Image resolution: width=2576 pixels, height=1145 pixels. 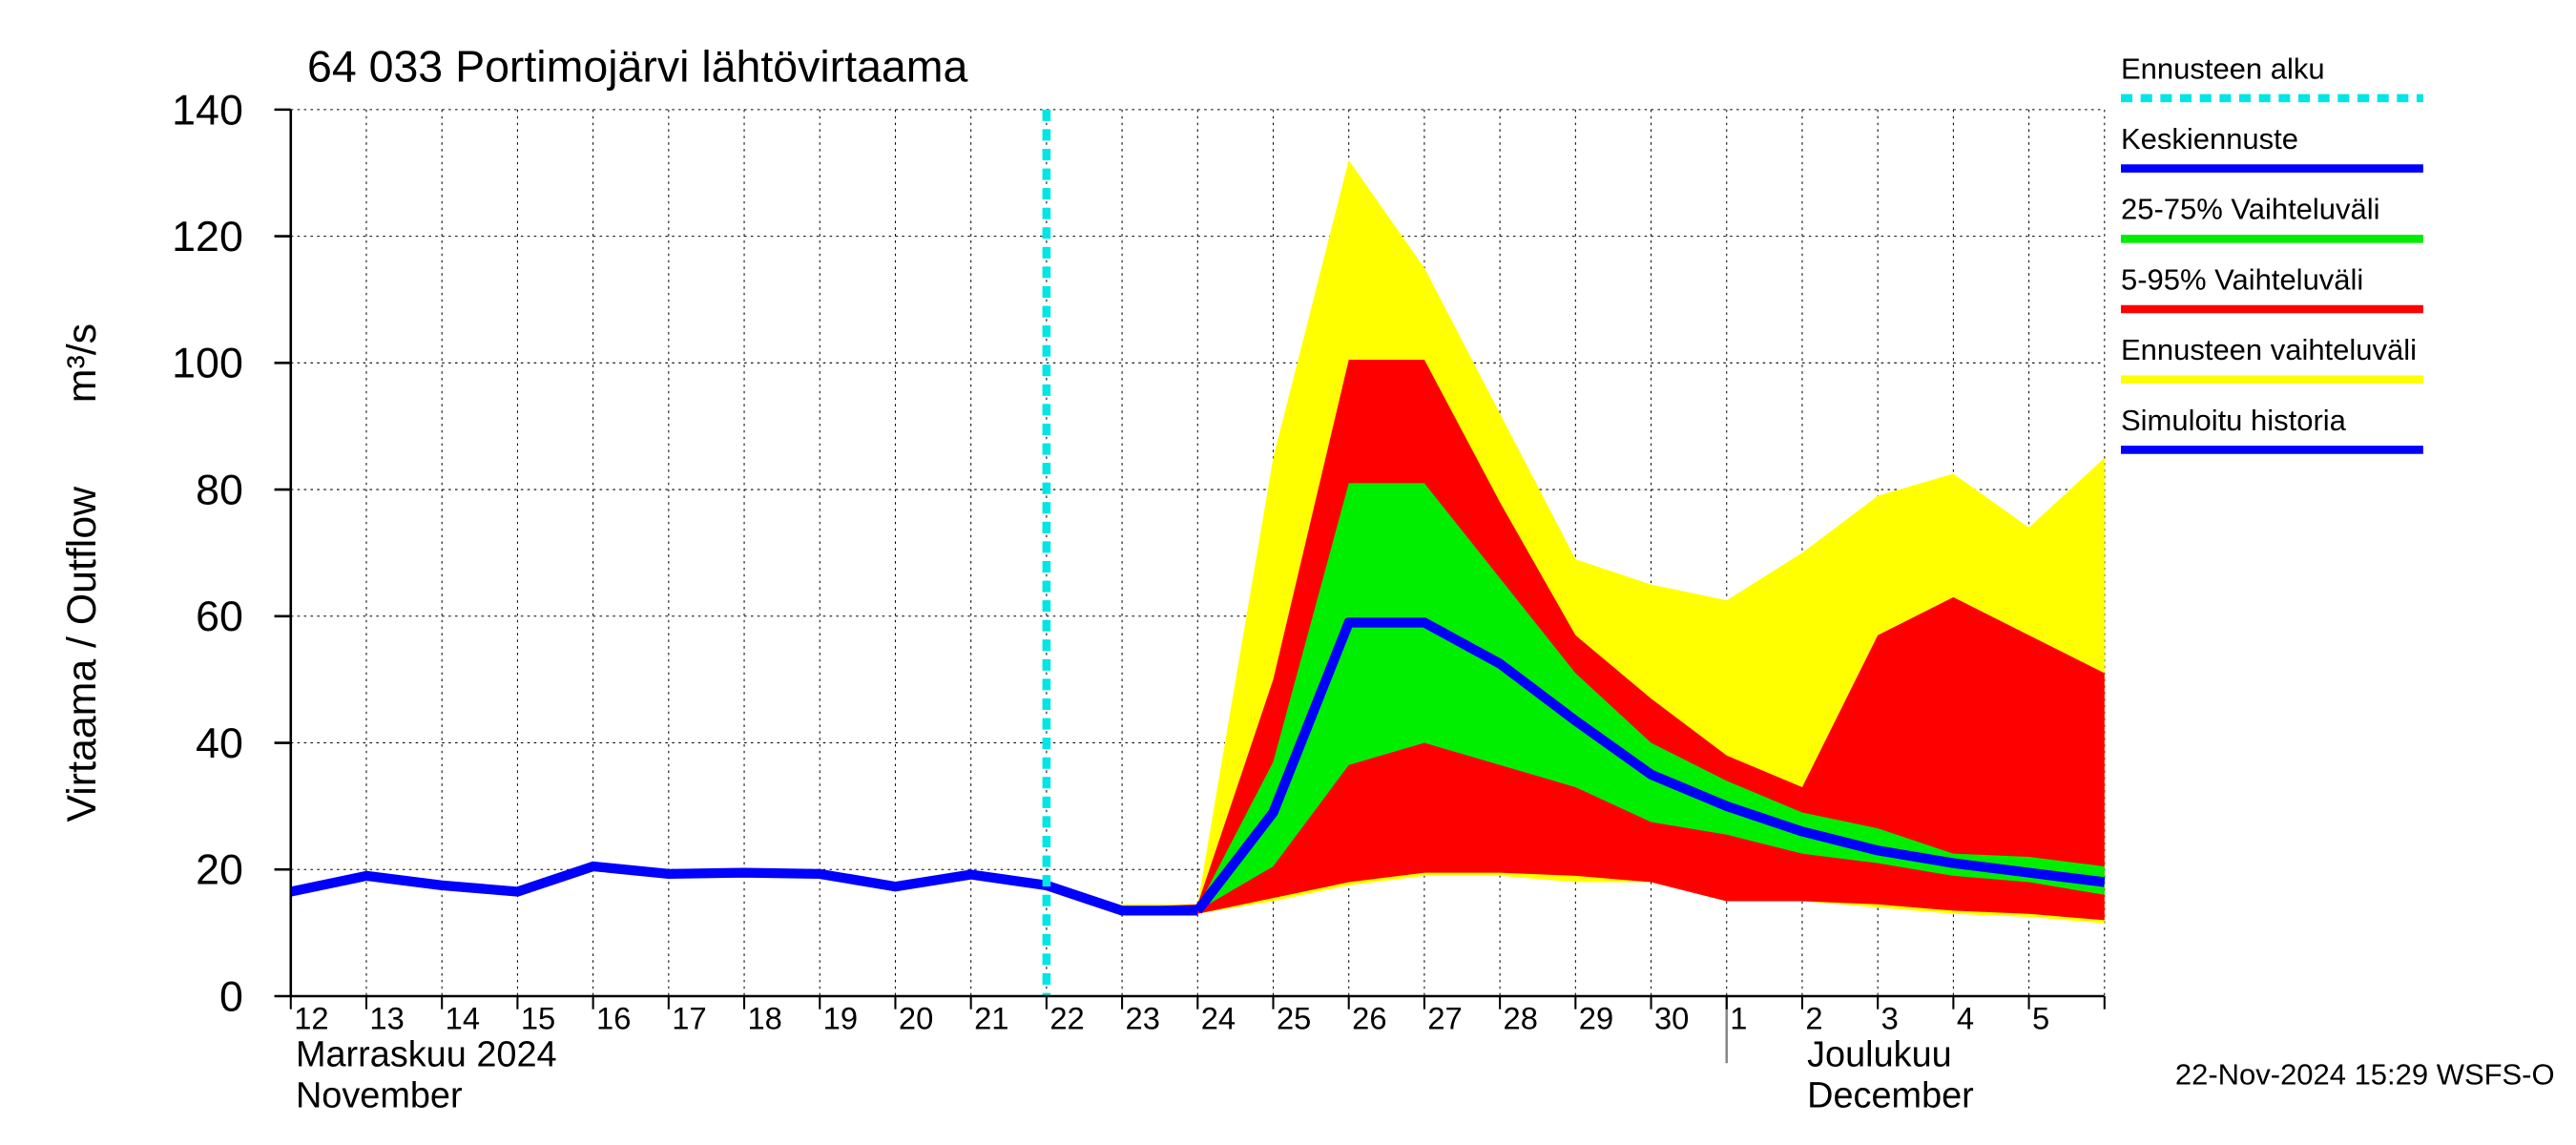 I want to click on month-label: Marraskuu 2024, so click(x=426, y=1055).